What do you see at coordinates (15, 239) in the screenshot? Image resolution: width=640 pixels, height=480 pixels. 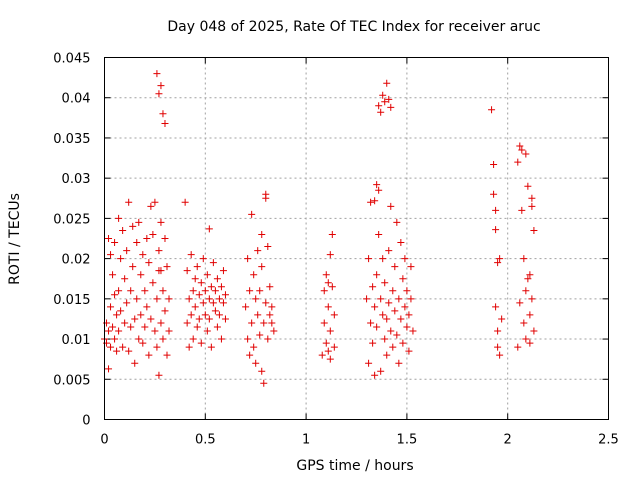 I see `y-axis-label: ROTI / TECUs` at bounding box center [15, 239].